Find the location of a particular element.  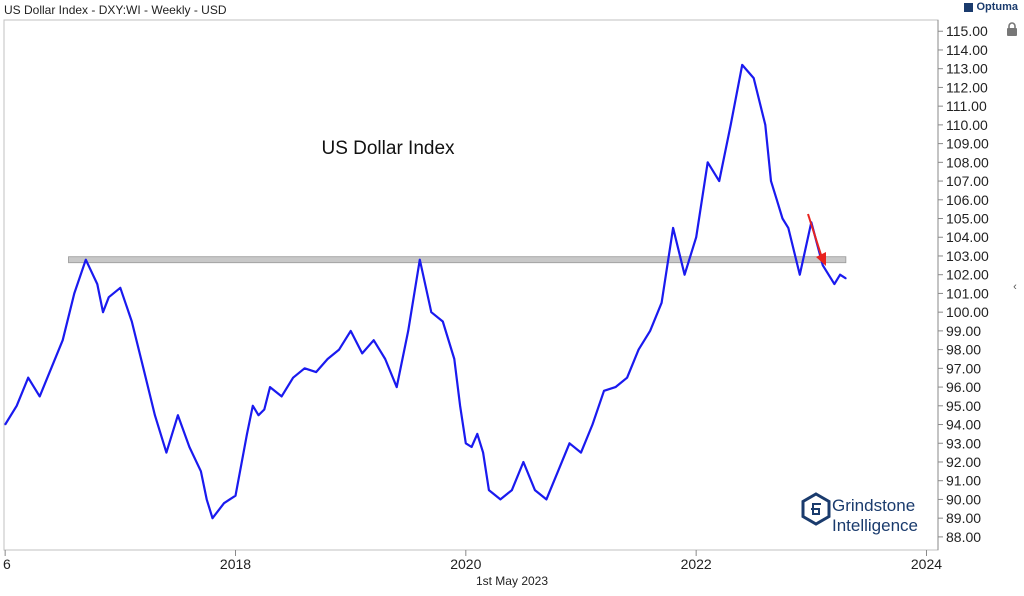

y-tick-label: 99.00 is located at coordinates (963, 331).